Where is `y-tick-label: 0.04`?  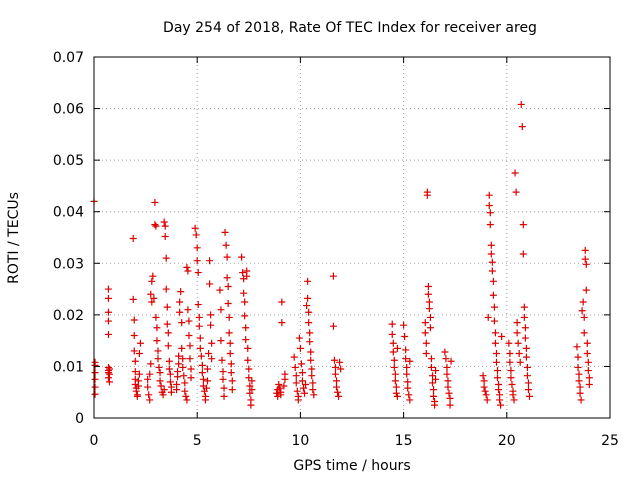 y-tick-label: 0.04 is located at coordinates (68, 213).